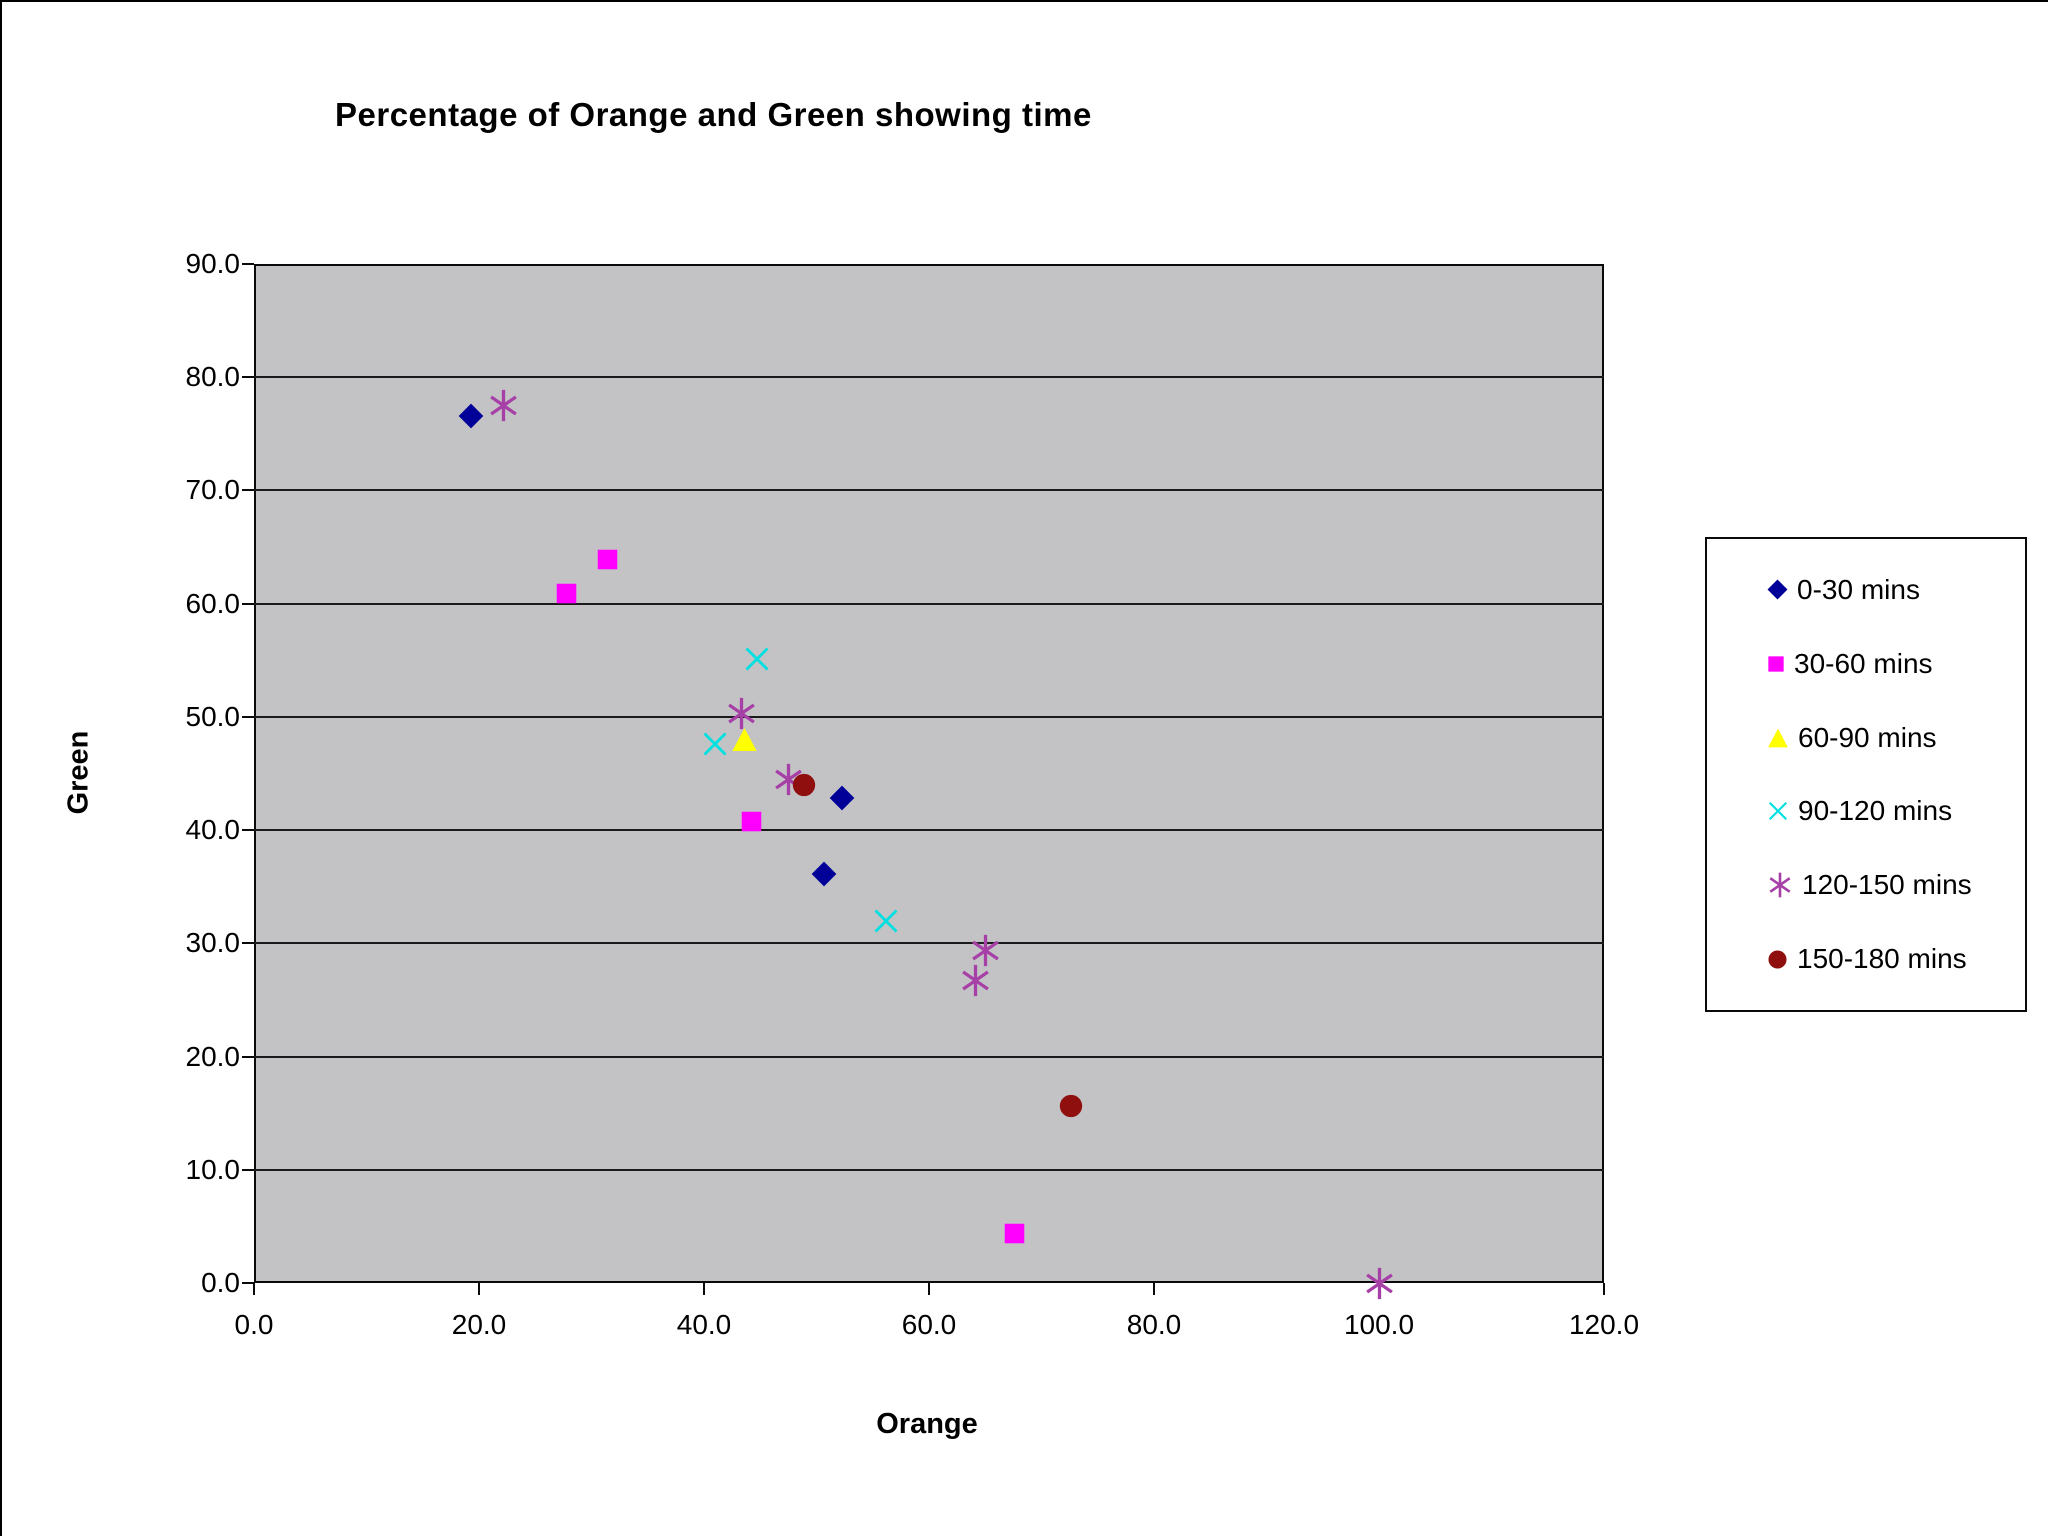  What do you see at coordinates (744, 739) in the screenshot?
I see `data-point-triangle` at bounding box center [744, 739].